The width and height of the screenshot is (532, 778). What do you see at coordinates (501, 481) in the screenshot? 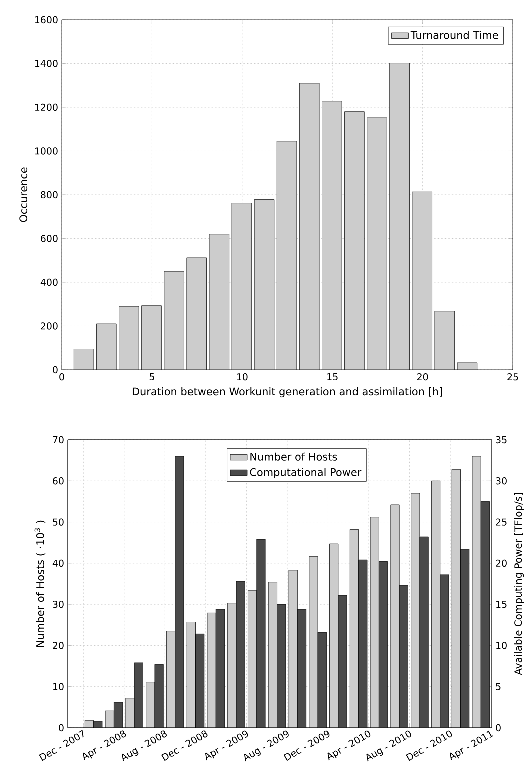
I see `y2-tick-label: 30` at bounding box center [501, 481].